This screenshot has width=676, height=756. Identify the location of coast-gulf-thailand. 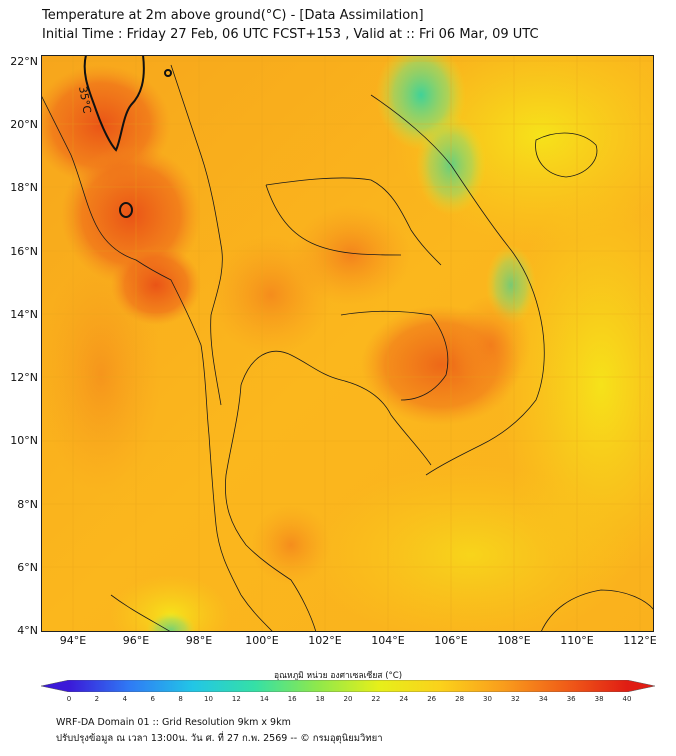
(336, 408).